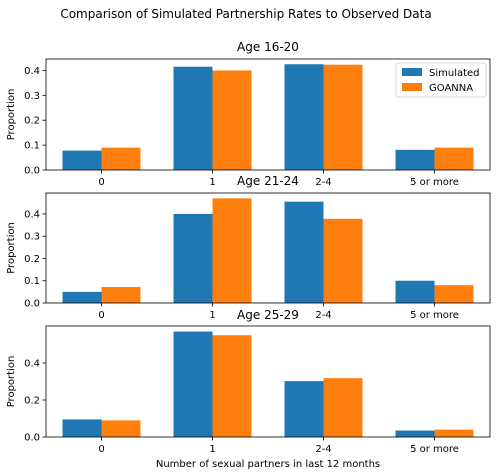 Image resolution: width=497 pixels, height=476 pixels. What do you see at coordinates (454, 73) in the screenshot?
I see `legend-label-simulated: Simulated` at bounding box center [454, 73].